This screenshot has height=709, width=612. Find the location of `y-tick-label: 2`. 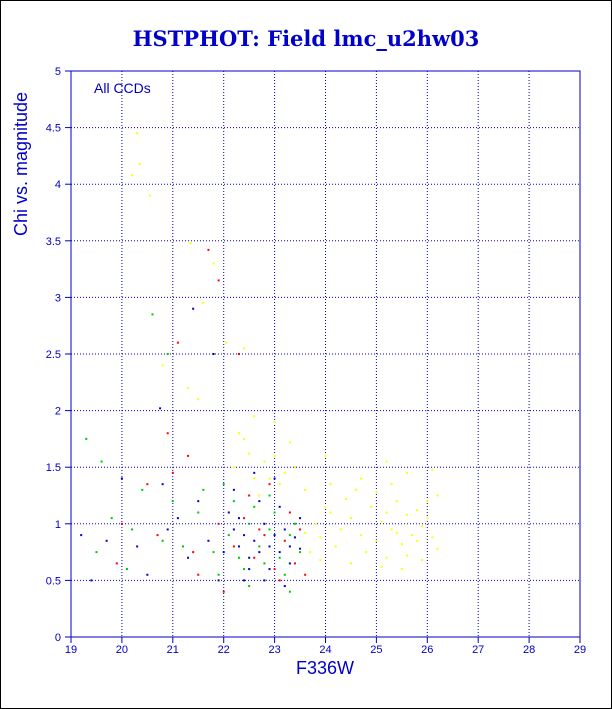

y-tick-label: 2 is located at coordinates (58, 412).